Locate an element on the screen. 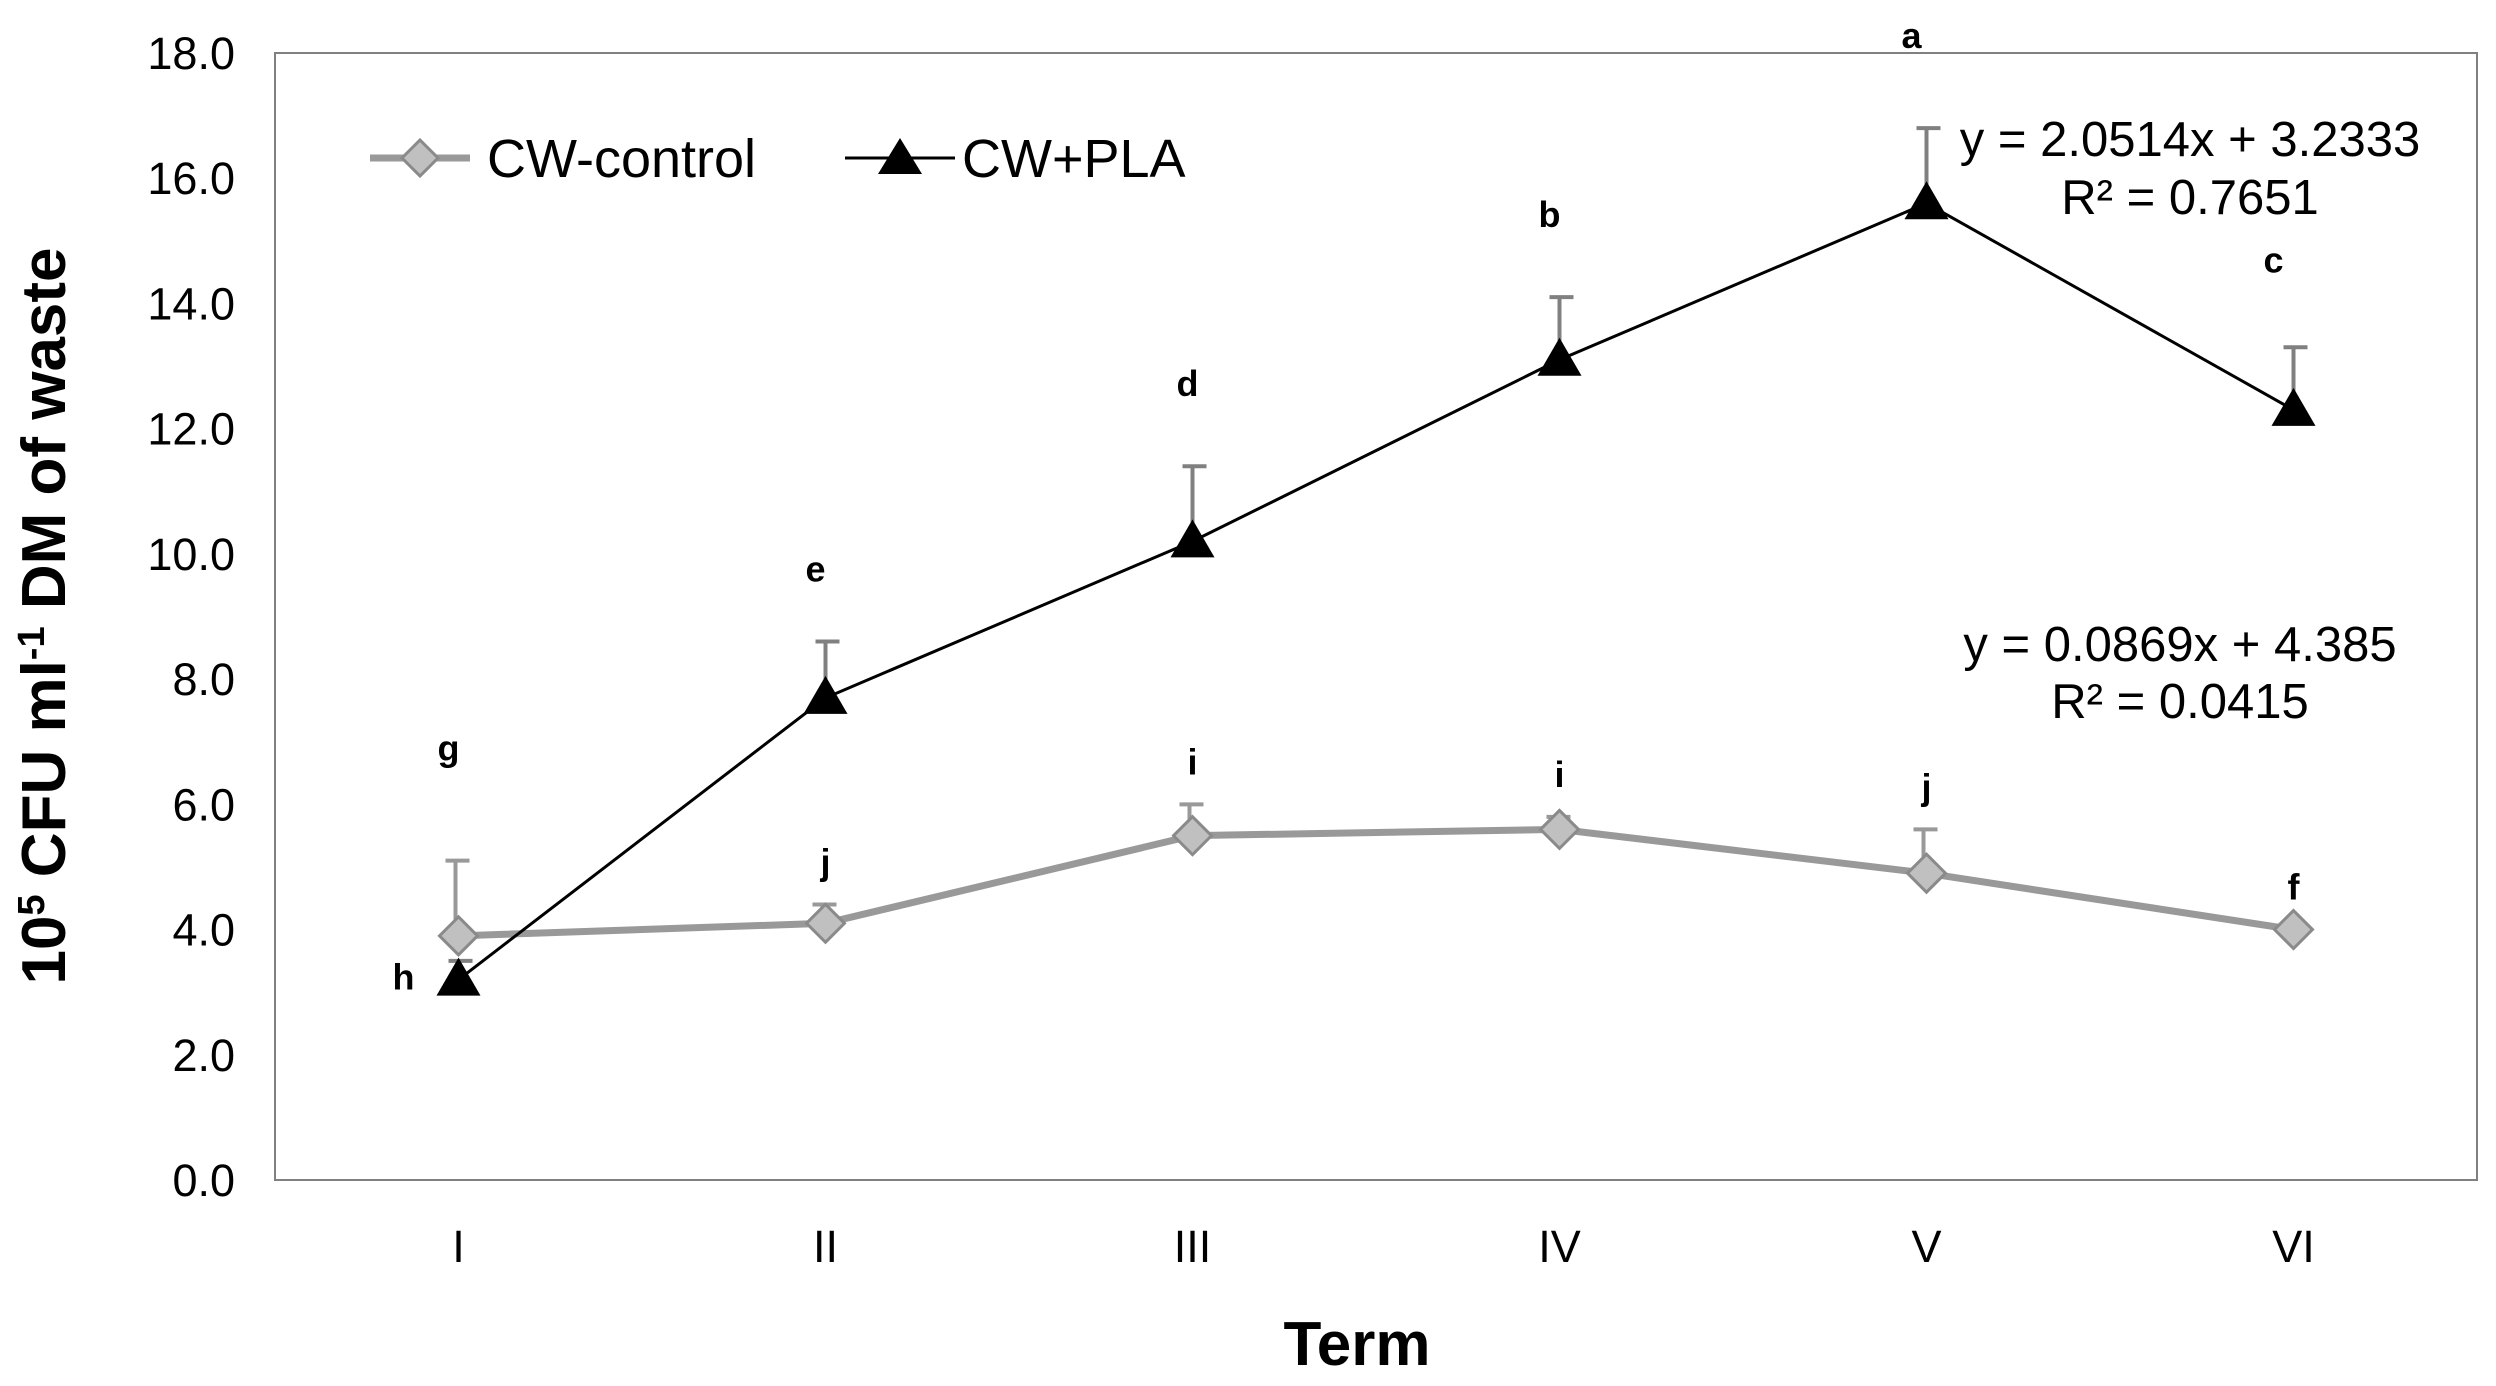 Image resolution: width=2496 pixels, height=1386 pixels. y-tick-label: 10.0 is located at coordinates (191, 554).